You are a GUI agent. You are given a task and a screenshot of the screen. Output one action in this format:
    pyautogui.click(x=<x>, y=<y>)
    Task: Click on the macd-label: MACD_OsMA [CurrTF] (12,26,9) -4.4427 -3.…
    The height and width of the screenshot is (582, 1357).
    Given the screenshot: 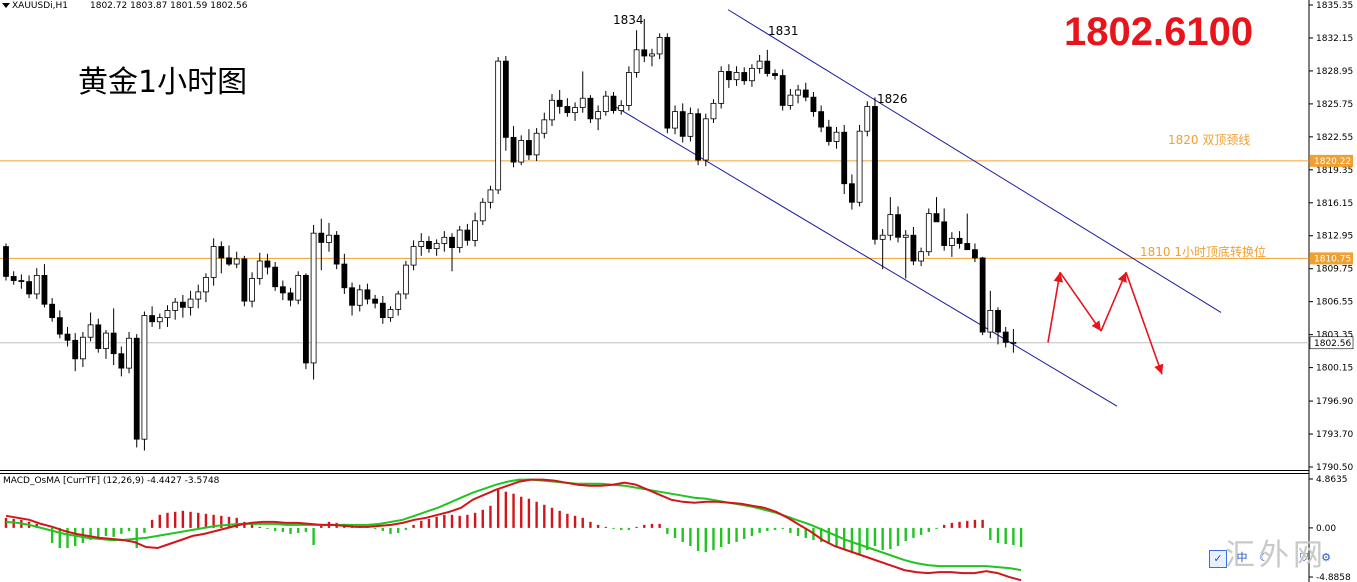 What is the action you would take?
    pyautogui.click(x=111, y=481)
    